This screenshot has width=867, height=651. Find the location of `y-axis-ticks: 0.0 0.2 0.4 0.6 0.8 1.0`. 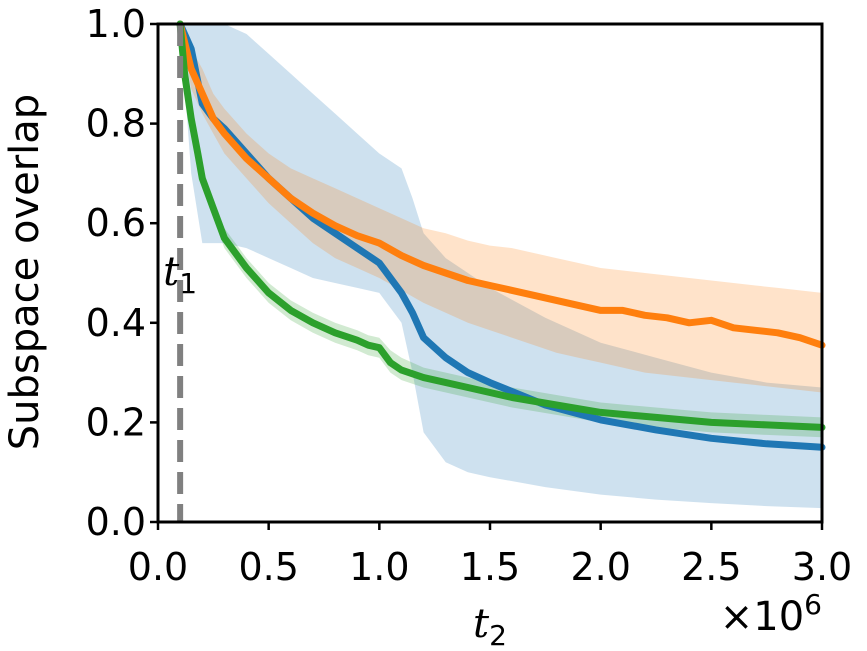

y-axis-ticks: 0.0 0.2 0.4 0.6 0.8 1.0 is located at coordinates (122, 273).